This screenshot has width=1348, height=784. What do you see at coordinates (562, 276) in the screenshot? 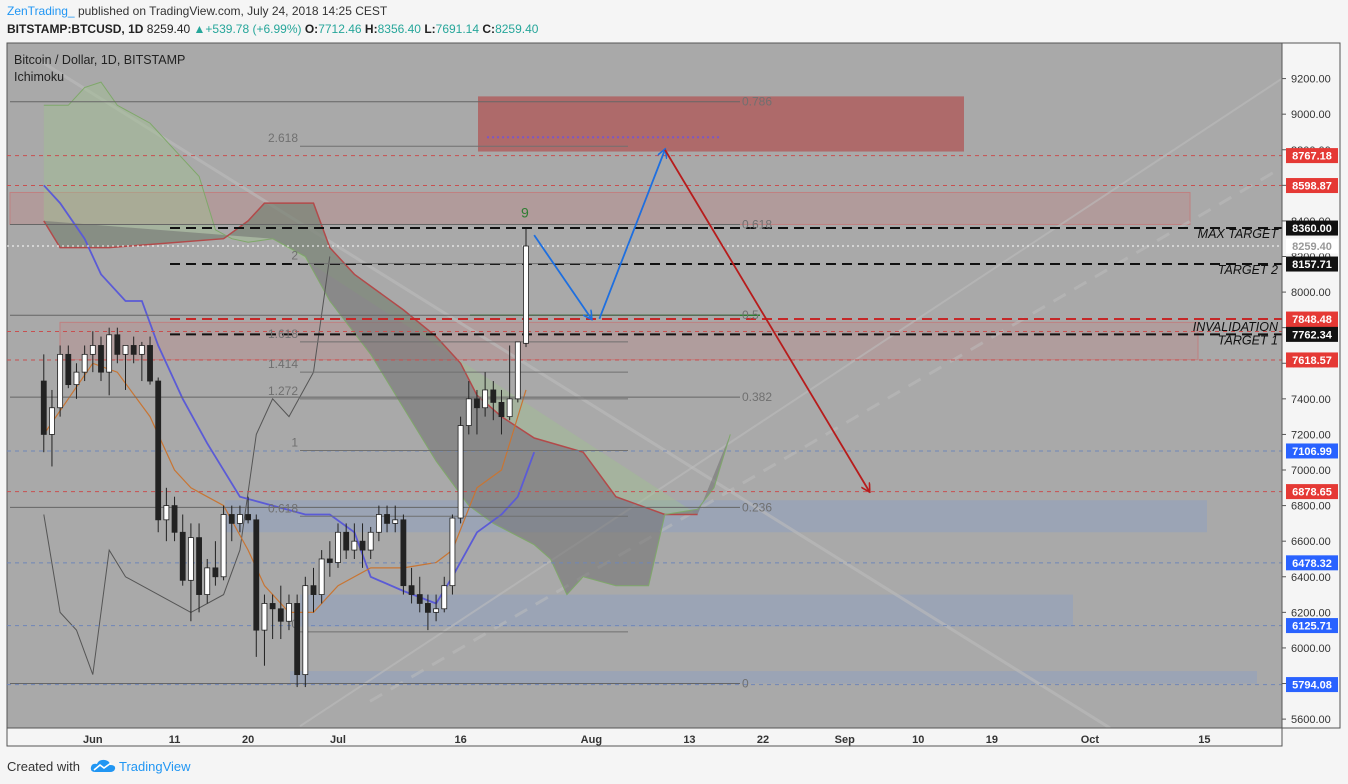
I see `projection-arrow-down-leg` at bounding box center [562, 276].